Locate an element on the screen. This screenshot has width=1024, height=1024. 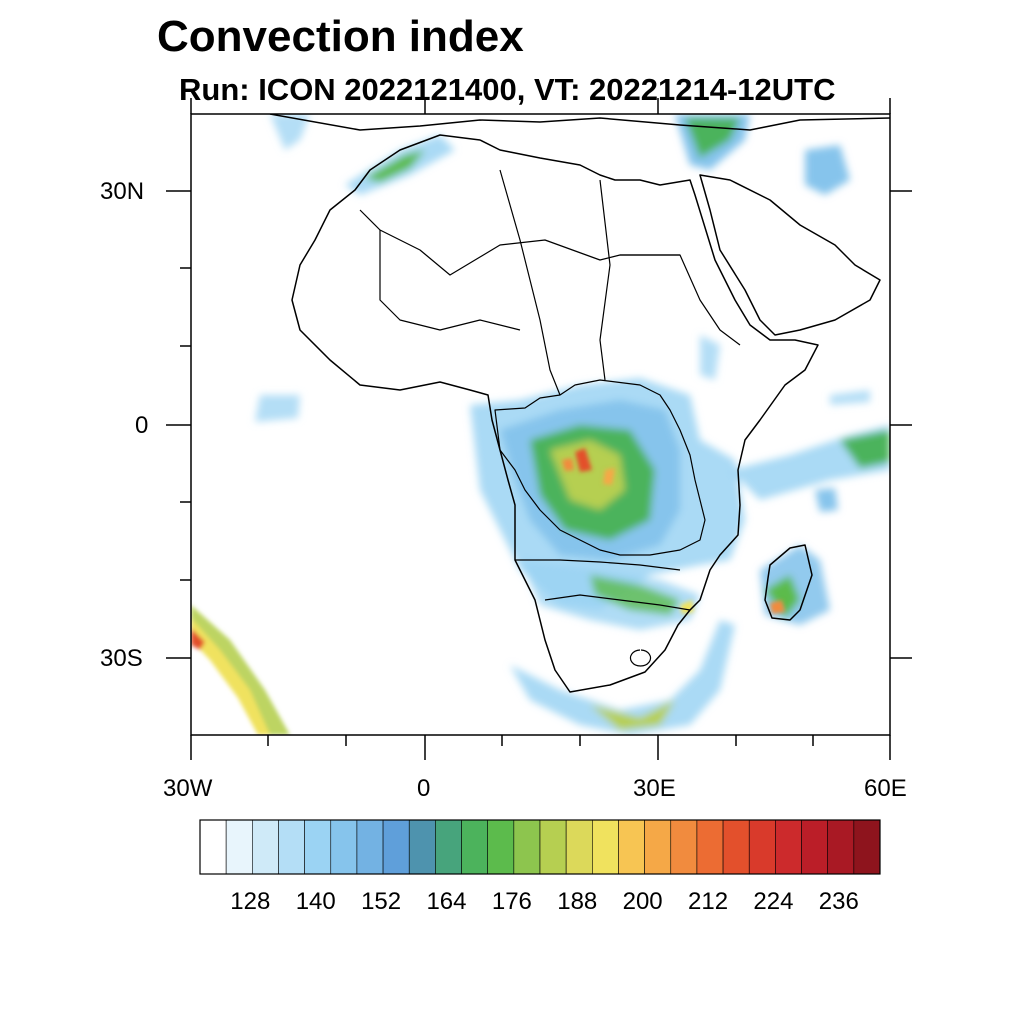
convection-band-south-atlantic is located at coordinates (240, 670).